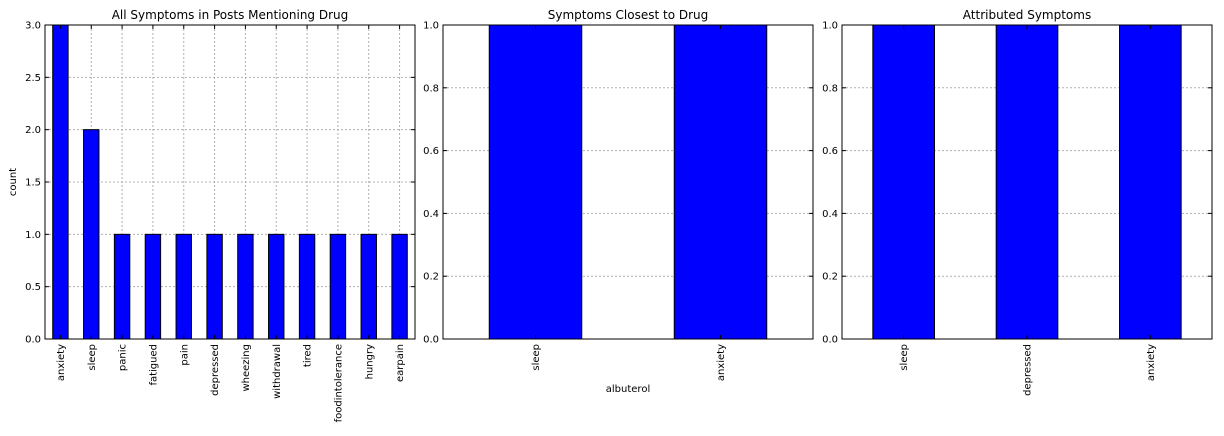 The image size is (1224, 436). I want to click on x-tick-label: foodintolerance, so click(338, 383).